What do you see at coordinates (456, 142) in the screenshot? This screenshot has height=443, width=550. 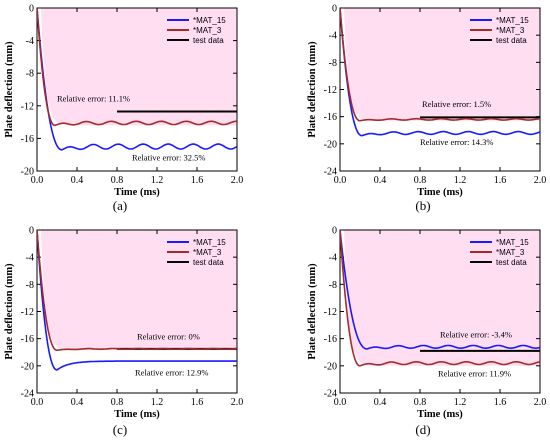 I see `relative-error-annotation: Relative error: 14.3%` at bounding box center [456, 142].